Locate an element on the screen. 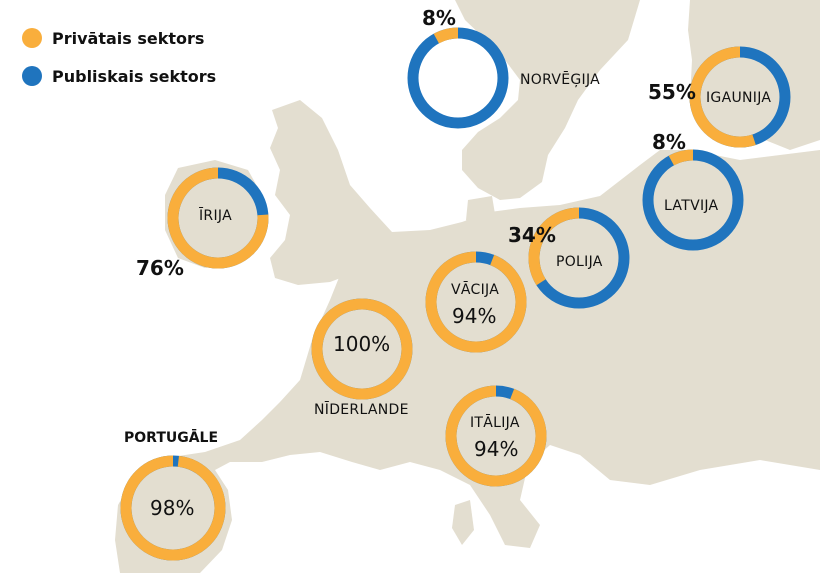 This screenshot has height=573, width=820. legend-swatch-public is located at coordinates (32, 76).